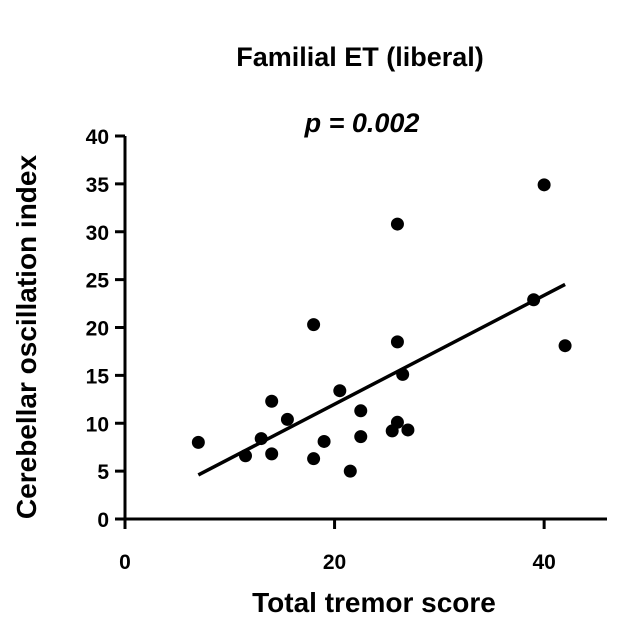  I want to click on y-axis-label: Cerebellar oscillation index, so click(26, 337).